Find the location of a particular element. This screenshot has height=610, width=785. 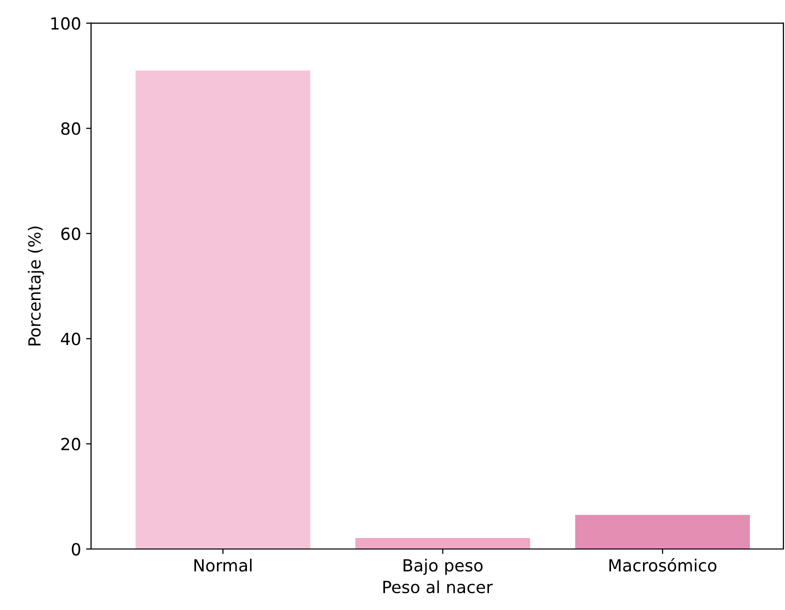

y-tick-label: 60 is located at coordinates (70, 233).